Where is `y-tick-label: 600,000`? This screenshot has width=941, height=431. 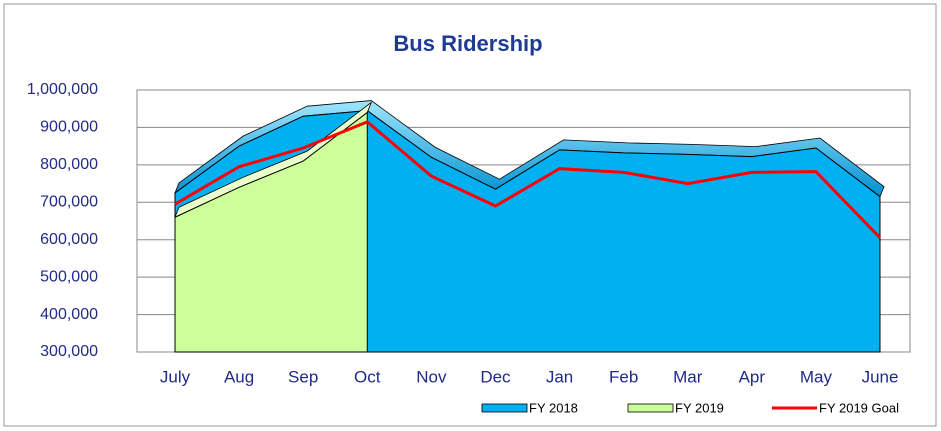
y-tick-label: 600,000 is located at coordinates (69, 239).